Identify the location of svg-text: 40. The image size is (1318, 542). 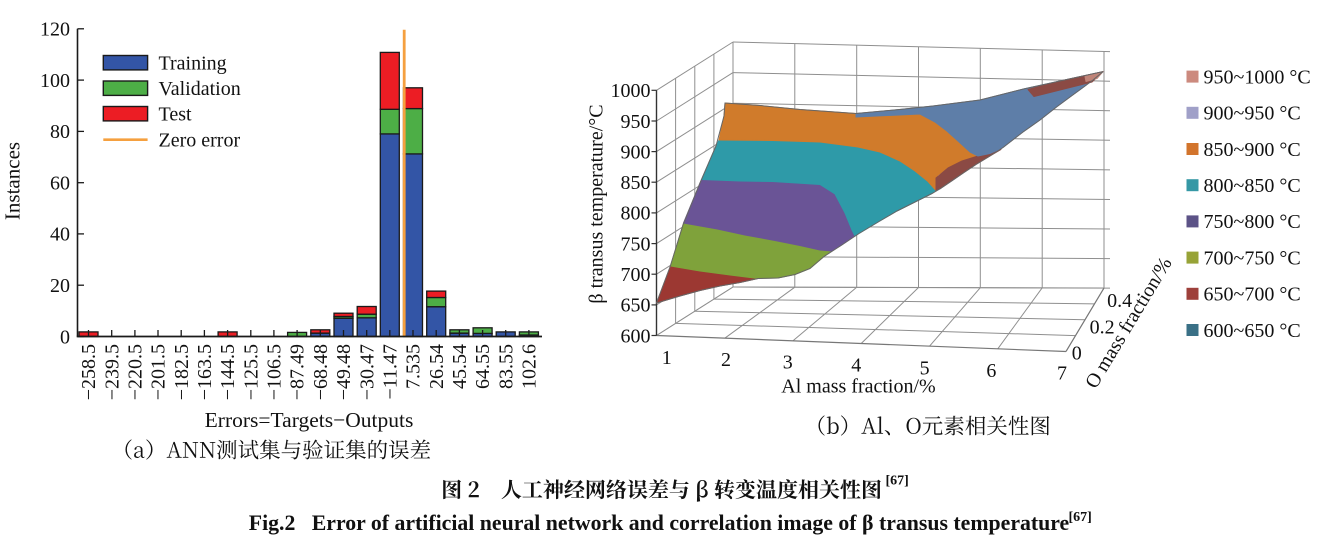
(60, 235).